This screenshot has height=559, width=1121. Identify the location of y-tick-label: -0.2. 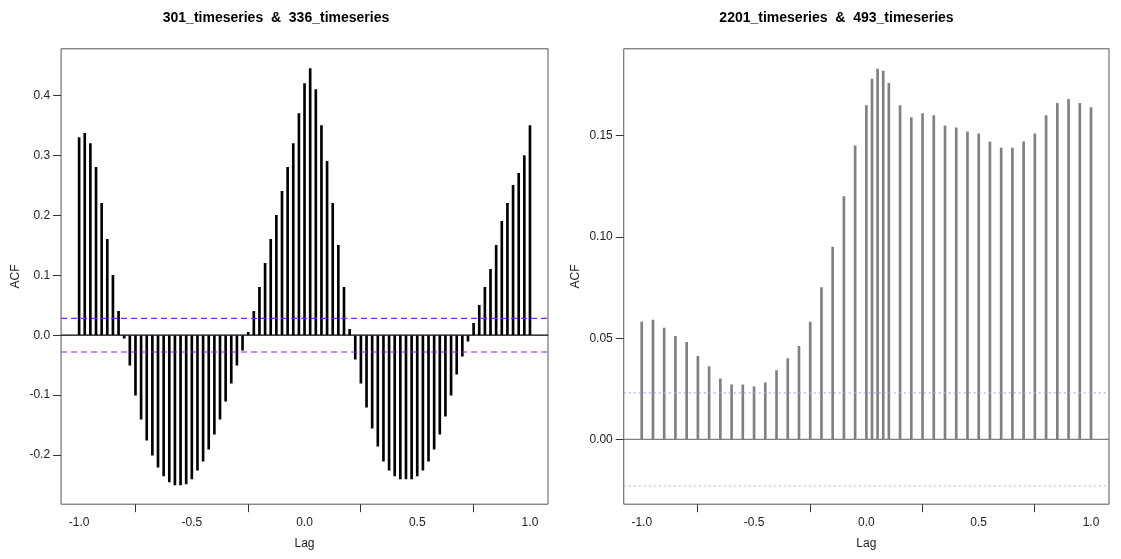
(40, 454).